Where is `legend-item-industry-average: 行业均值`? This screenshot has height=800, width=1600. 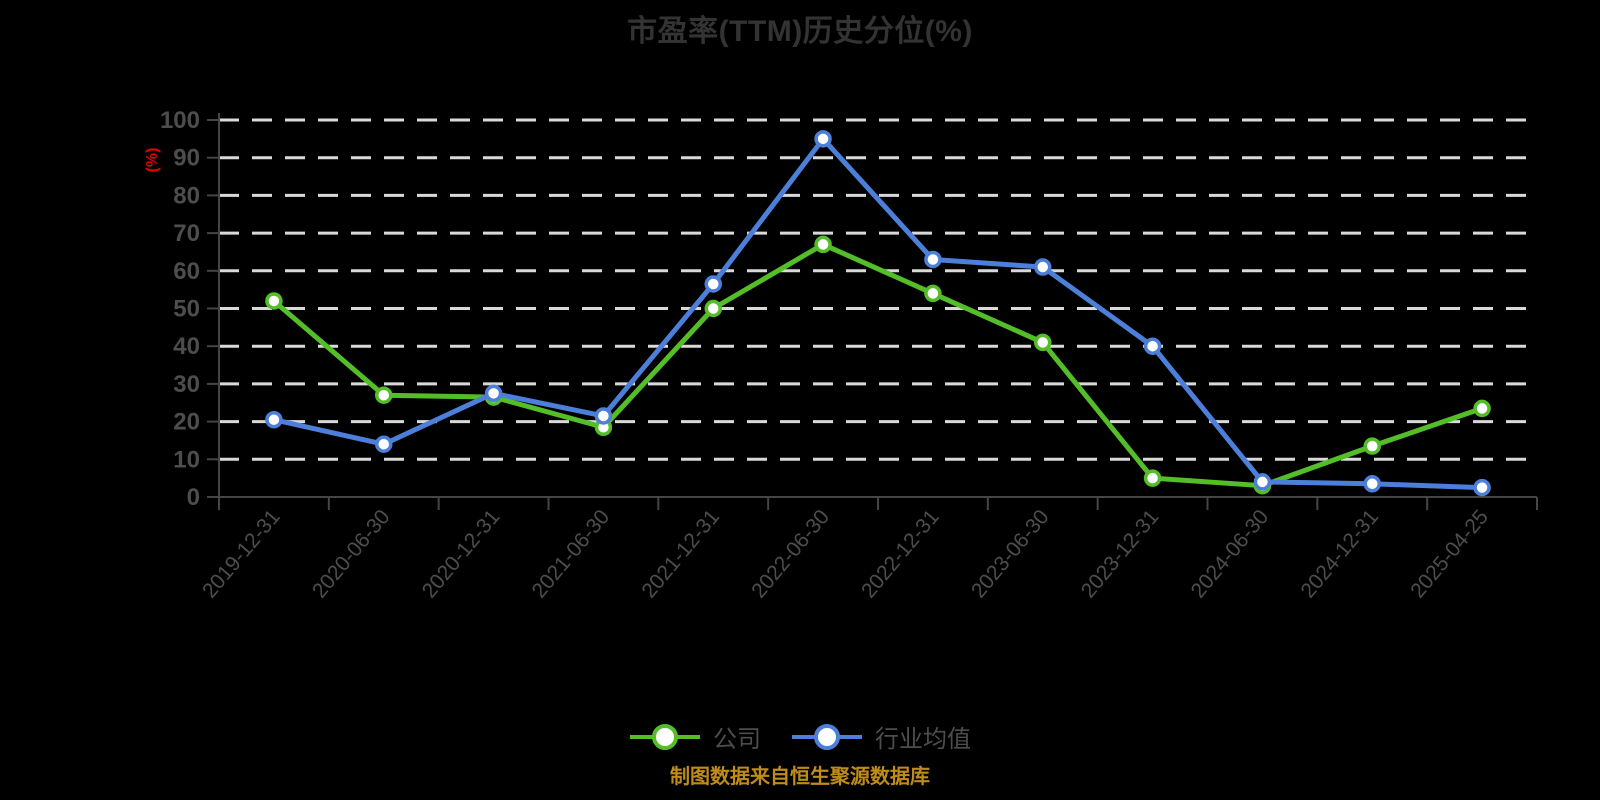 legend-item-industry-average: 行业均值 is located at coordinates (881, 736).